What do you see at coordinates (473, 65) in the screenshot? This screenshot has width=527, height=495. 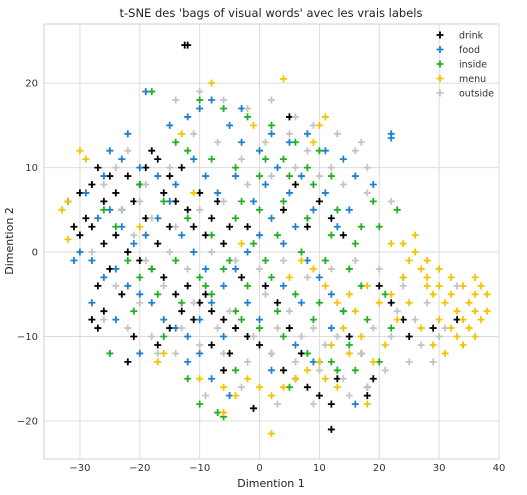 I see `legend-label-inside: inside` at bounding box center [473, 65].